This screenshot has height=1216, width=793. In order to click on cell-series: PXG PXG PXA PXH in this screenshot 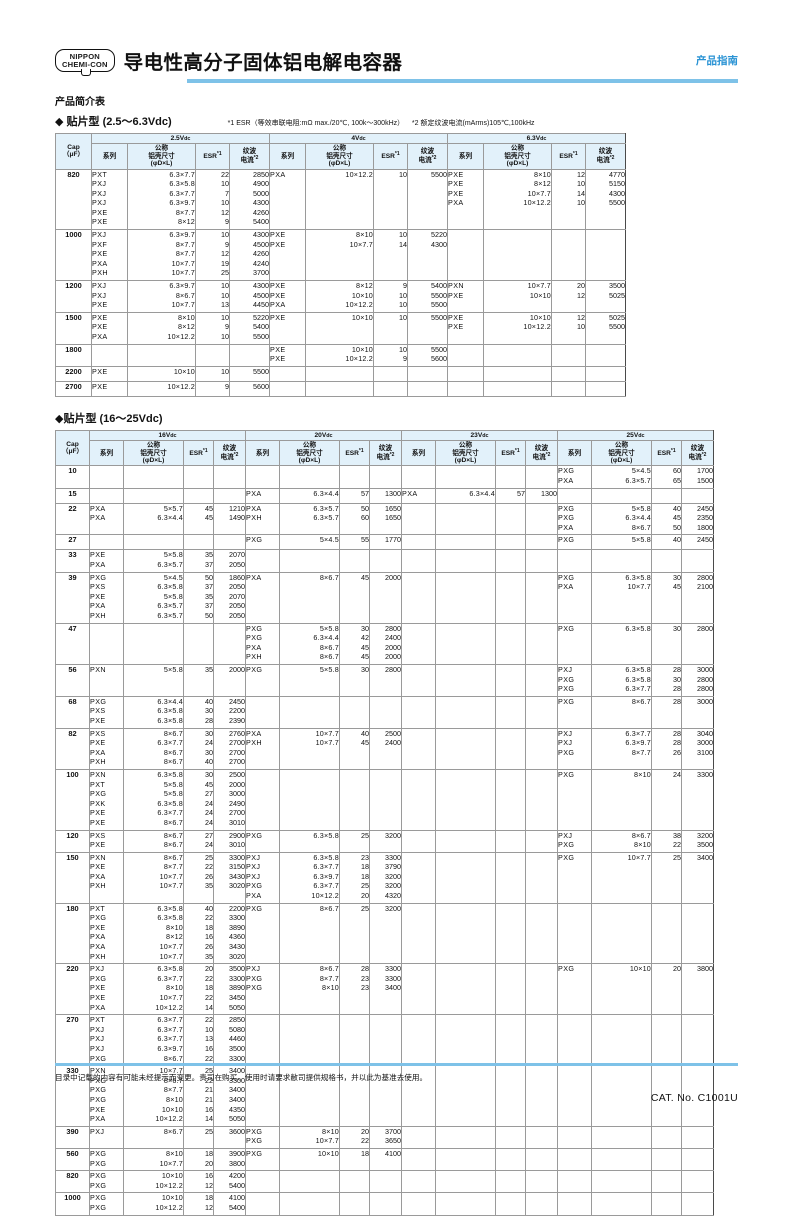, I will do `click(262, 643)`.